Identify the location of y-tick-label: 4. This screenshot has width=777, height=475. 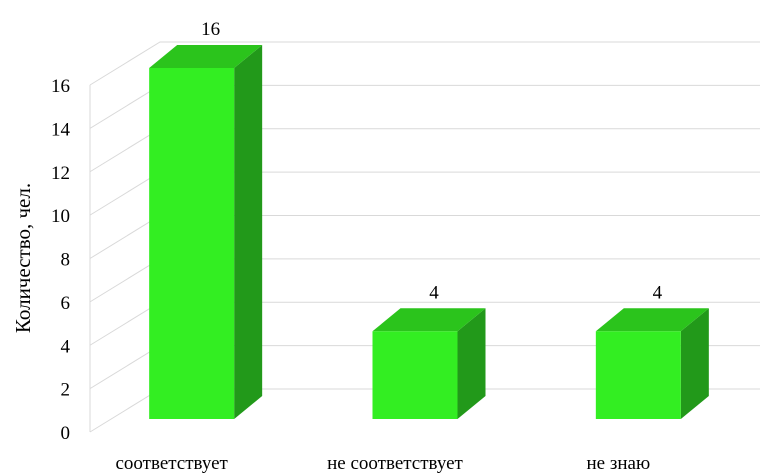
(66, 346).